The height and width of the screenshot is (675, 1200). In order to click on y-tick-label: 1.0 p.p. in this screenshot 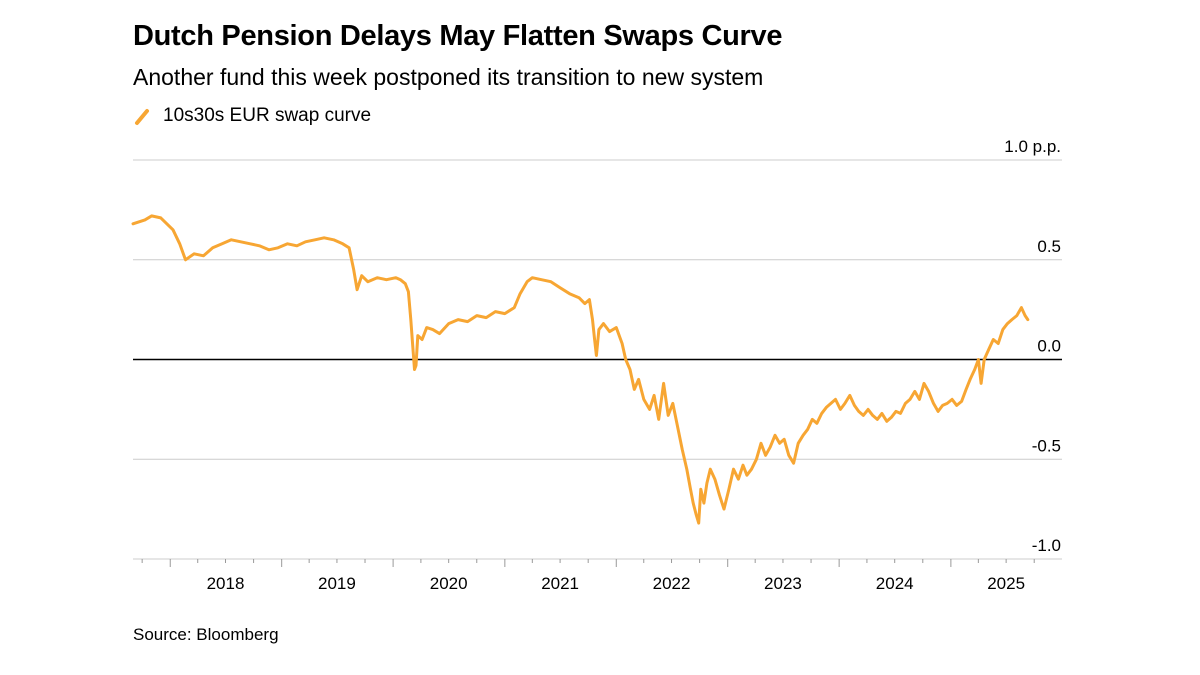, I will do `click(1032, 146)`.